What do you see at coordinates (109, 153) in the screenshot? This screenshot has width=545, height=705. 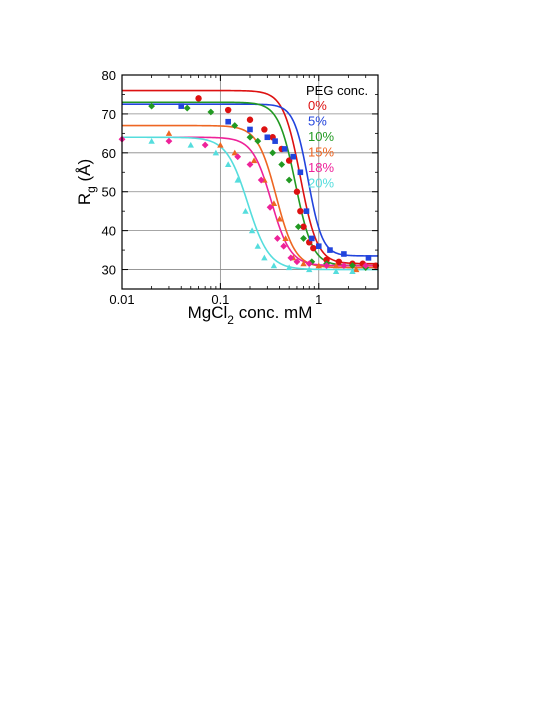 I see `y-tick-label: 60` at bounding box center [109, 153].